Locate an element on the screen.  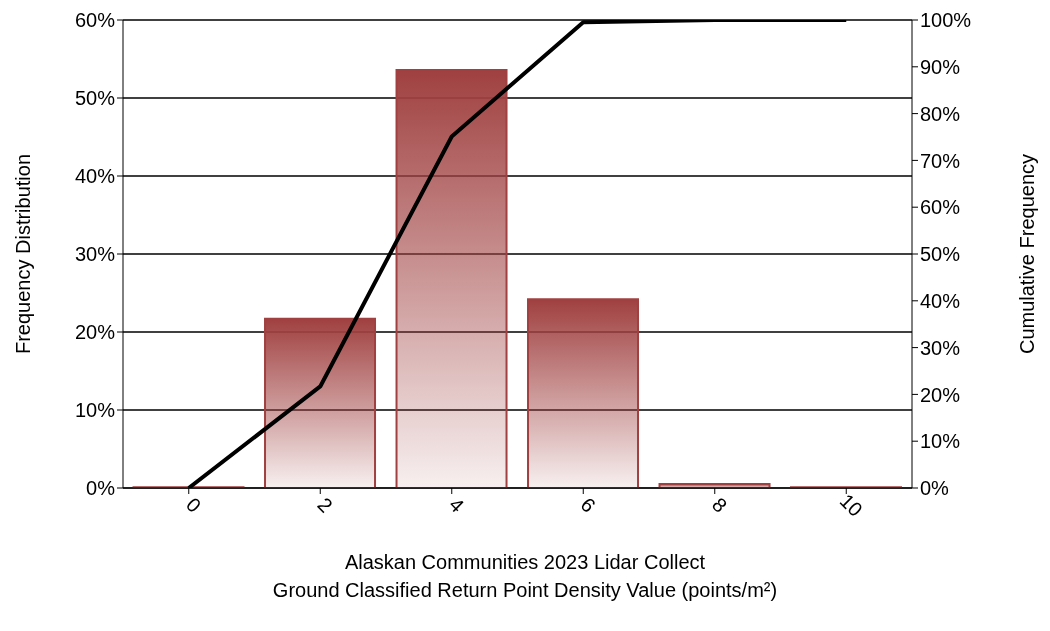
x-tick-label: 10 is located at coordinates (851, 505).